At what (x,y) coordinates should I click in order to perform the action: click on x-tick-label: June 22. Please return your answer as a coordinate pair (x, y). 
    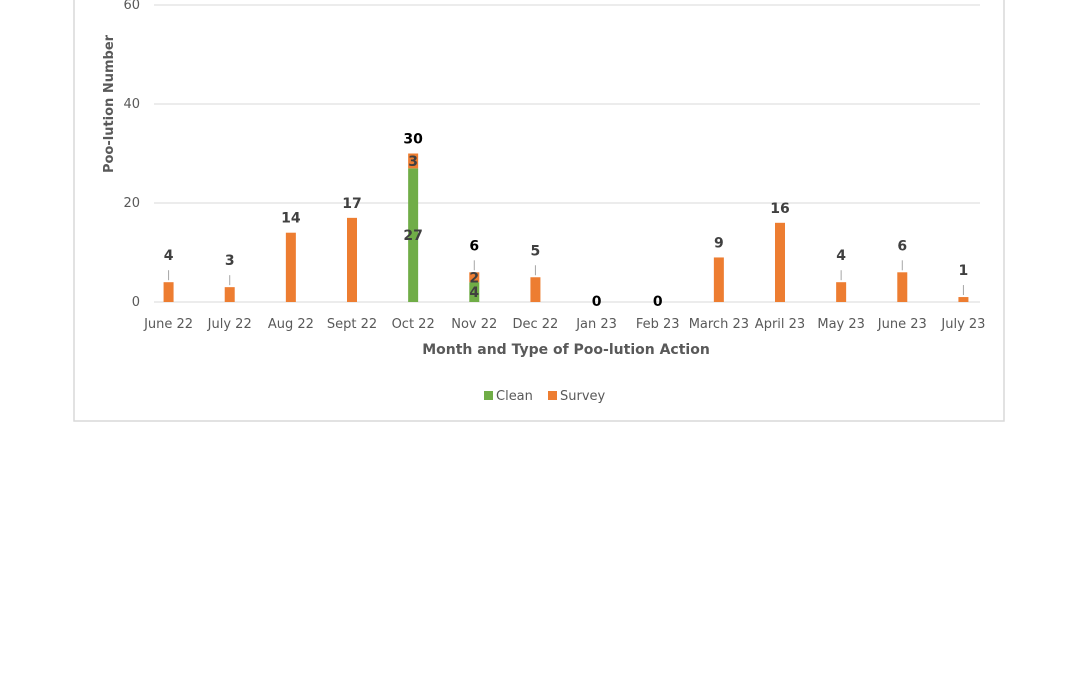
    Looking at the image, I should click on (168, 324).